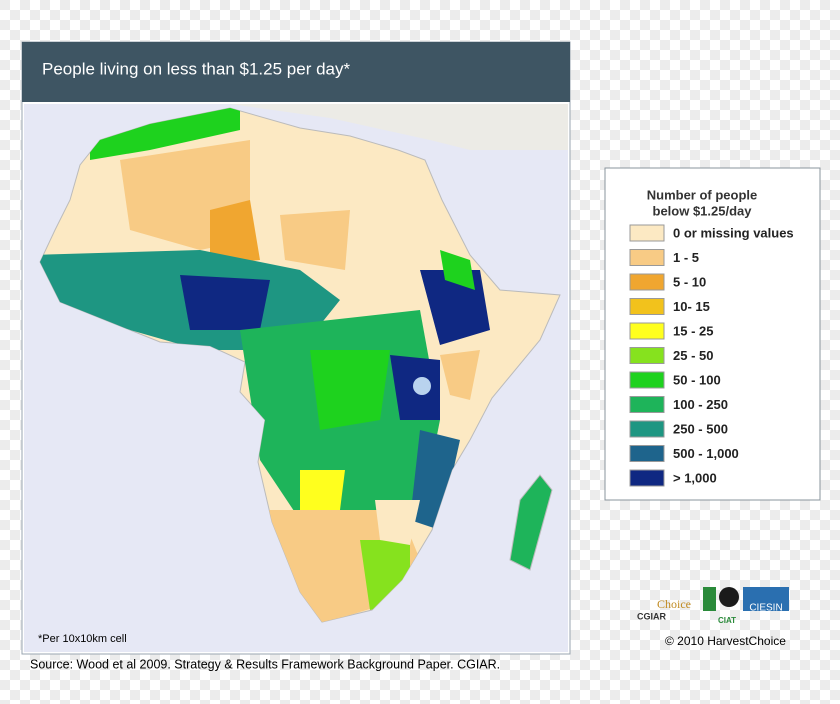 The height and width of the screenshot is (704, 840). Describe the element at coordinates (706, 453) in the screenshot. I see `legend-label: 500 - 1,000` at that location.